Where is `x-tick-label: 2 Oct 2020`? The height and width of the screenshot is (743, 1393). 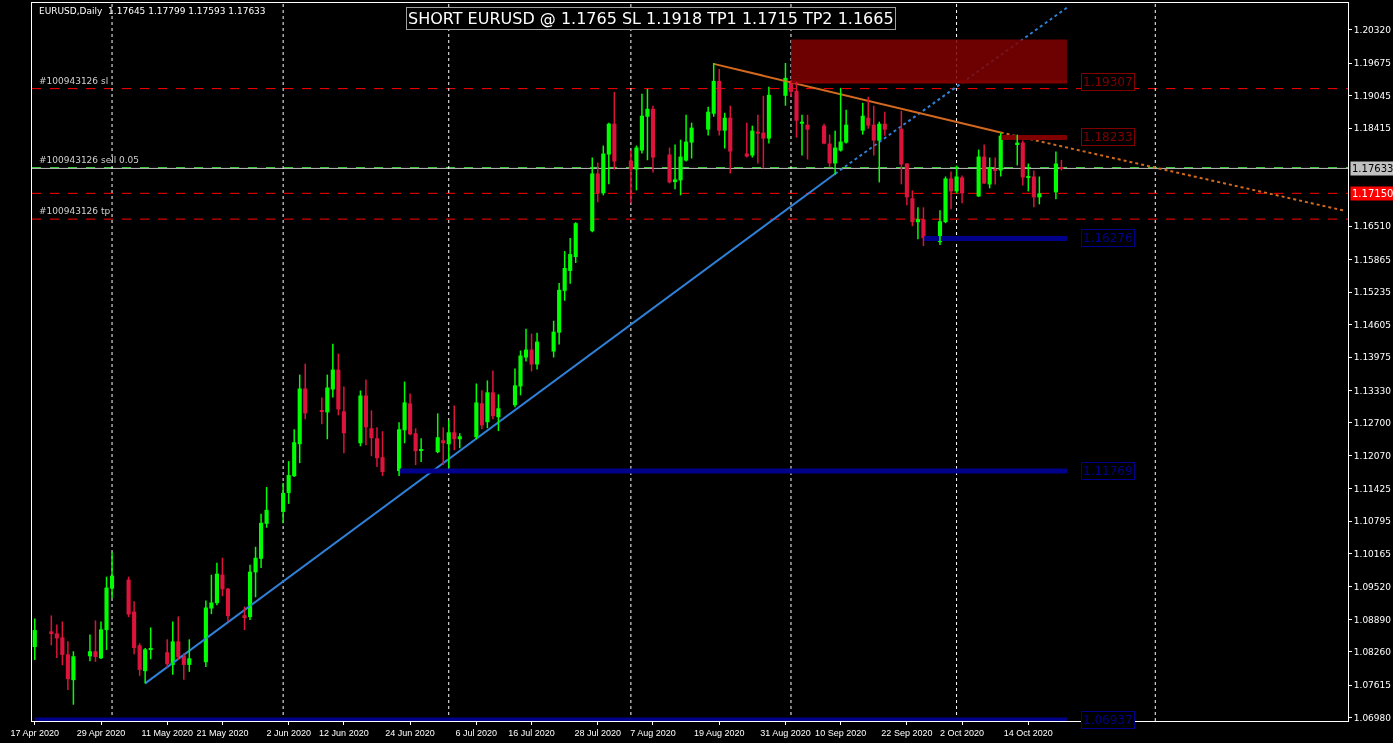 x-tick-label: 2 Oct 2020 is located at coordinates (962, 732).